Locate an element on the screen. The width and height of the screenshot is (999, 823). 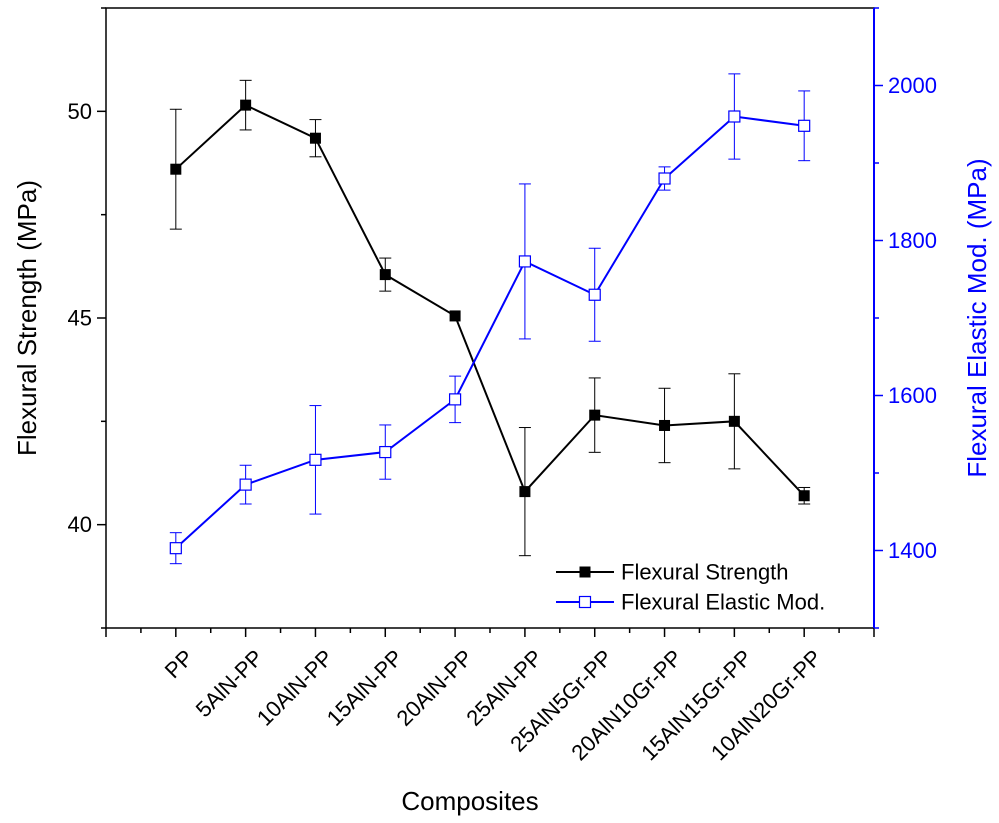
y-left-axis: 40 45 50 is located at coordinates (87, 318).